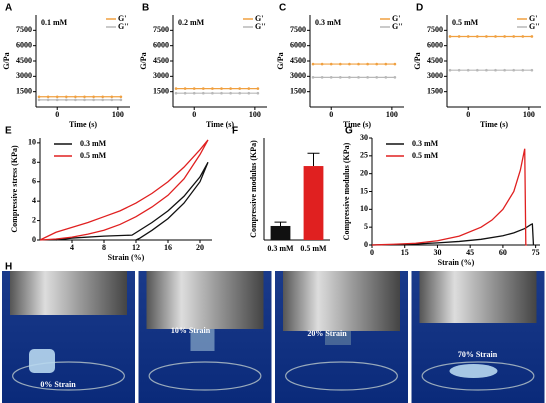 This screenshot has width=546, height=403. Describe the element at coordinates (364, 190) in the screenshot. I see `y-tick-label: 15` at that location.